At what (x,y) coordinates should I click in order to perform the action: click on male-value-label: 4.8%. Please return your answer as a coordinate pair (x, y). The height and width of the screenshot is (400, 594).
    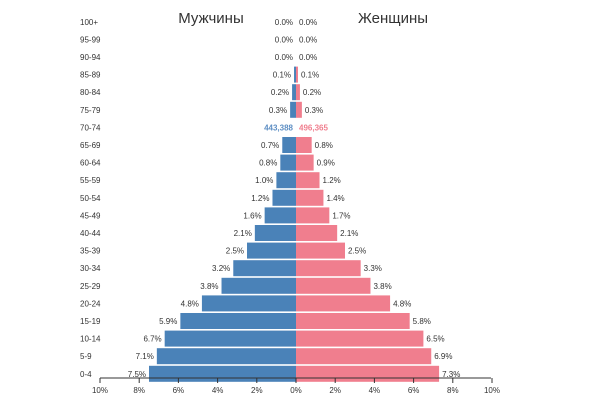
    Looking at the image, I should click on (190, 303).